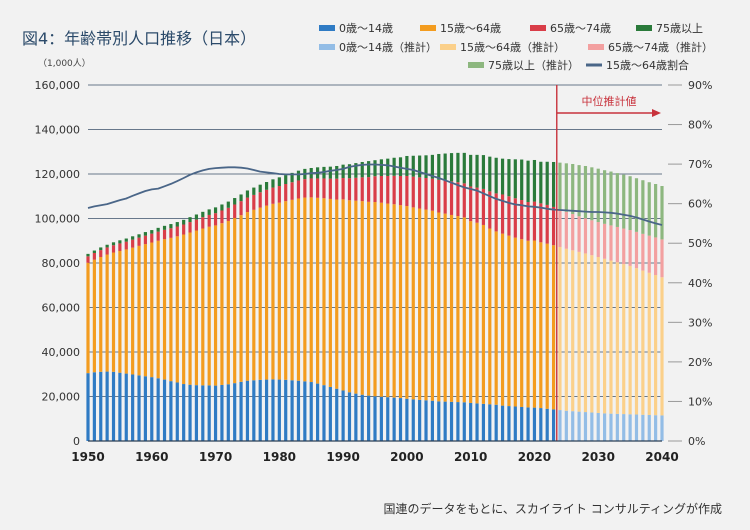  I want to click on legend-label-4: 0歳～14歳（推計）, so click(388, 47).